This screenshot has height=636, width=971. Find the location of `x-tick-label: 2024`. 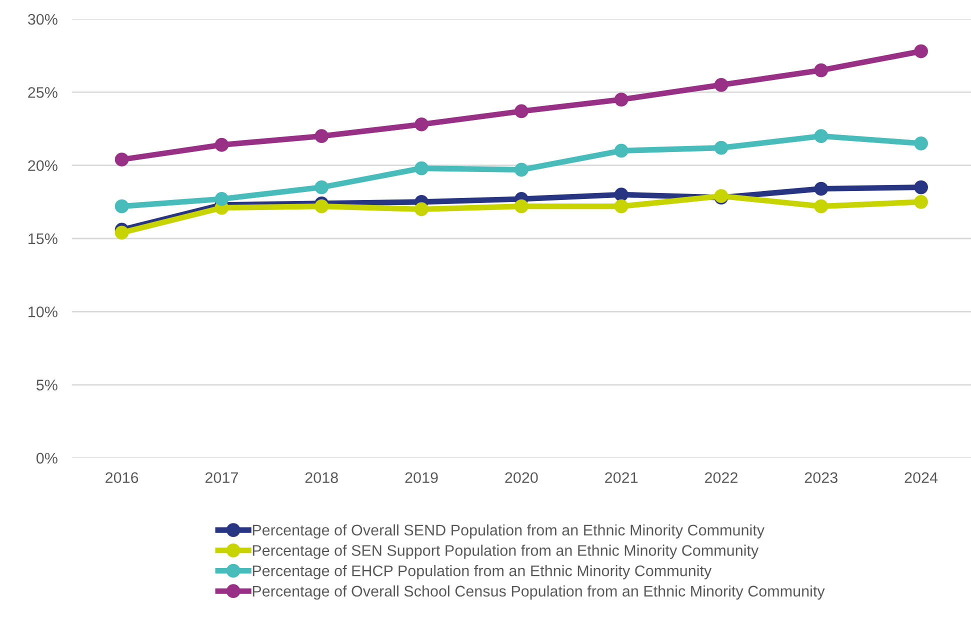

x-tick-label: 2024 is located at coordinates (921, 478).